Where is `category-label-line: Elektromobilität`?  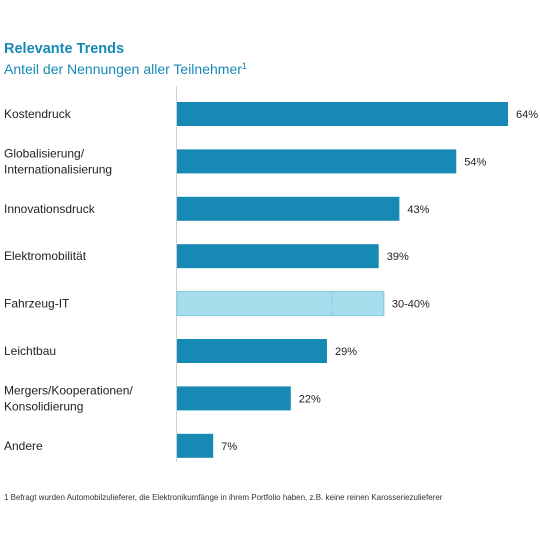
category-label-line: Elektromobilität is located at coordinates (45, 256).